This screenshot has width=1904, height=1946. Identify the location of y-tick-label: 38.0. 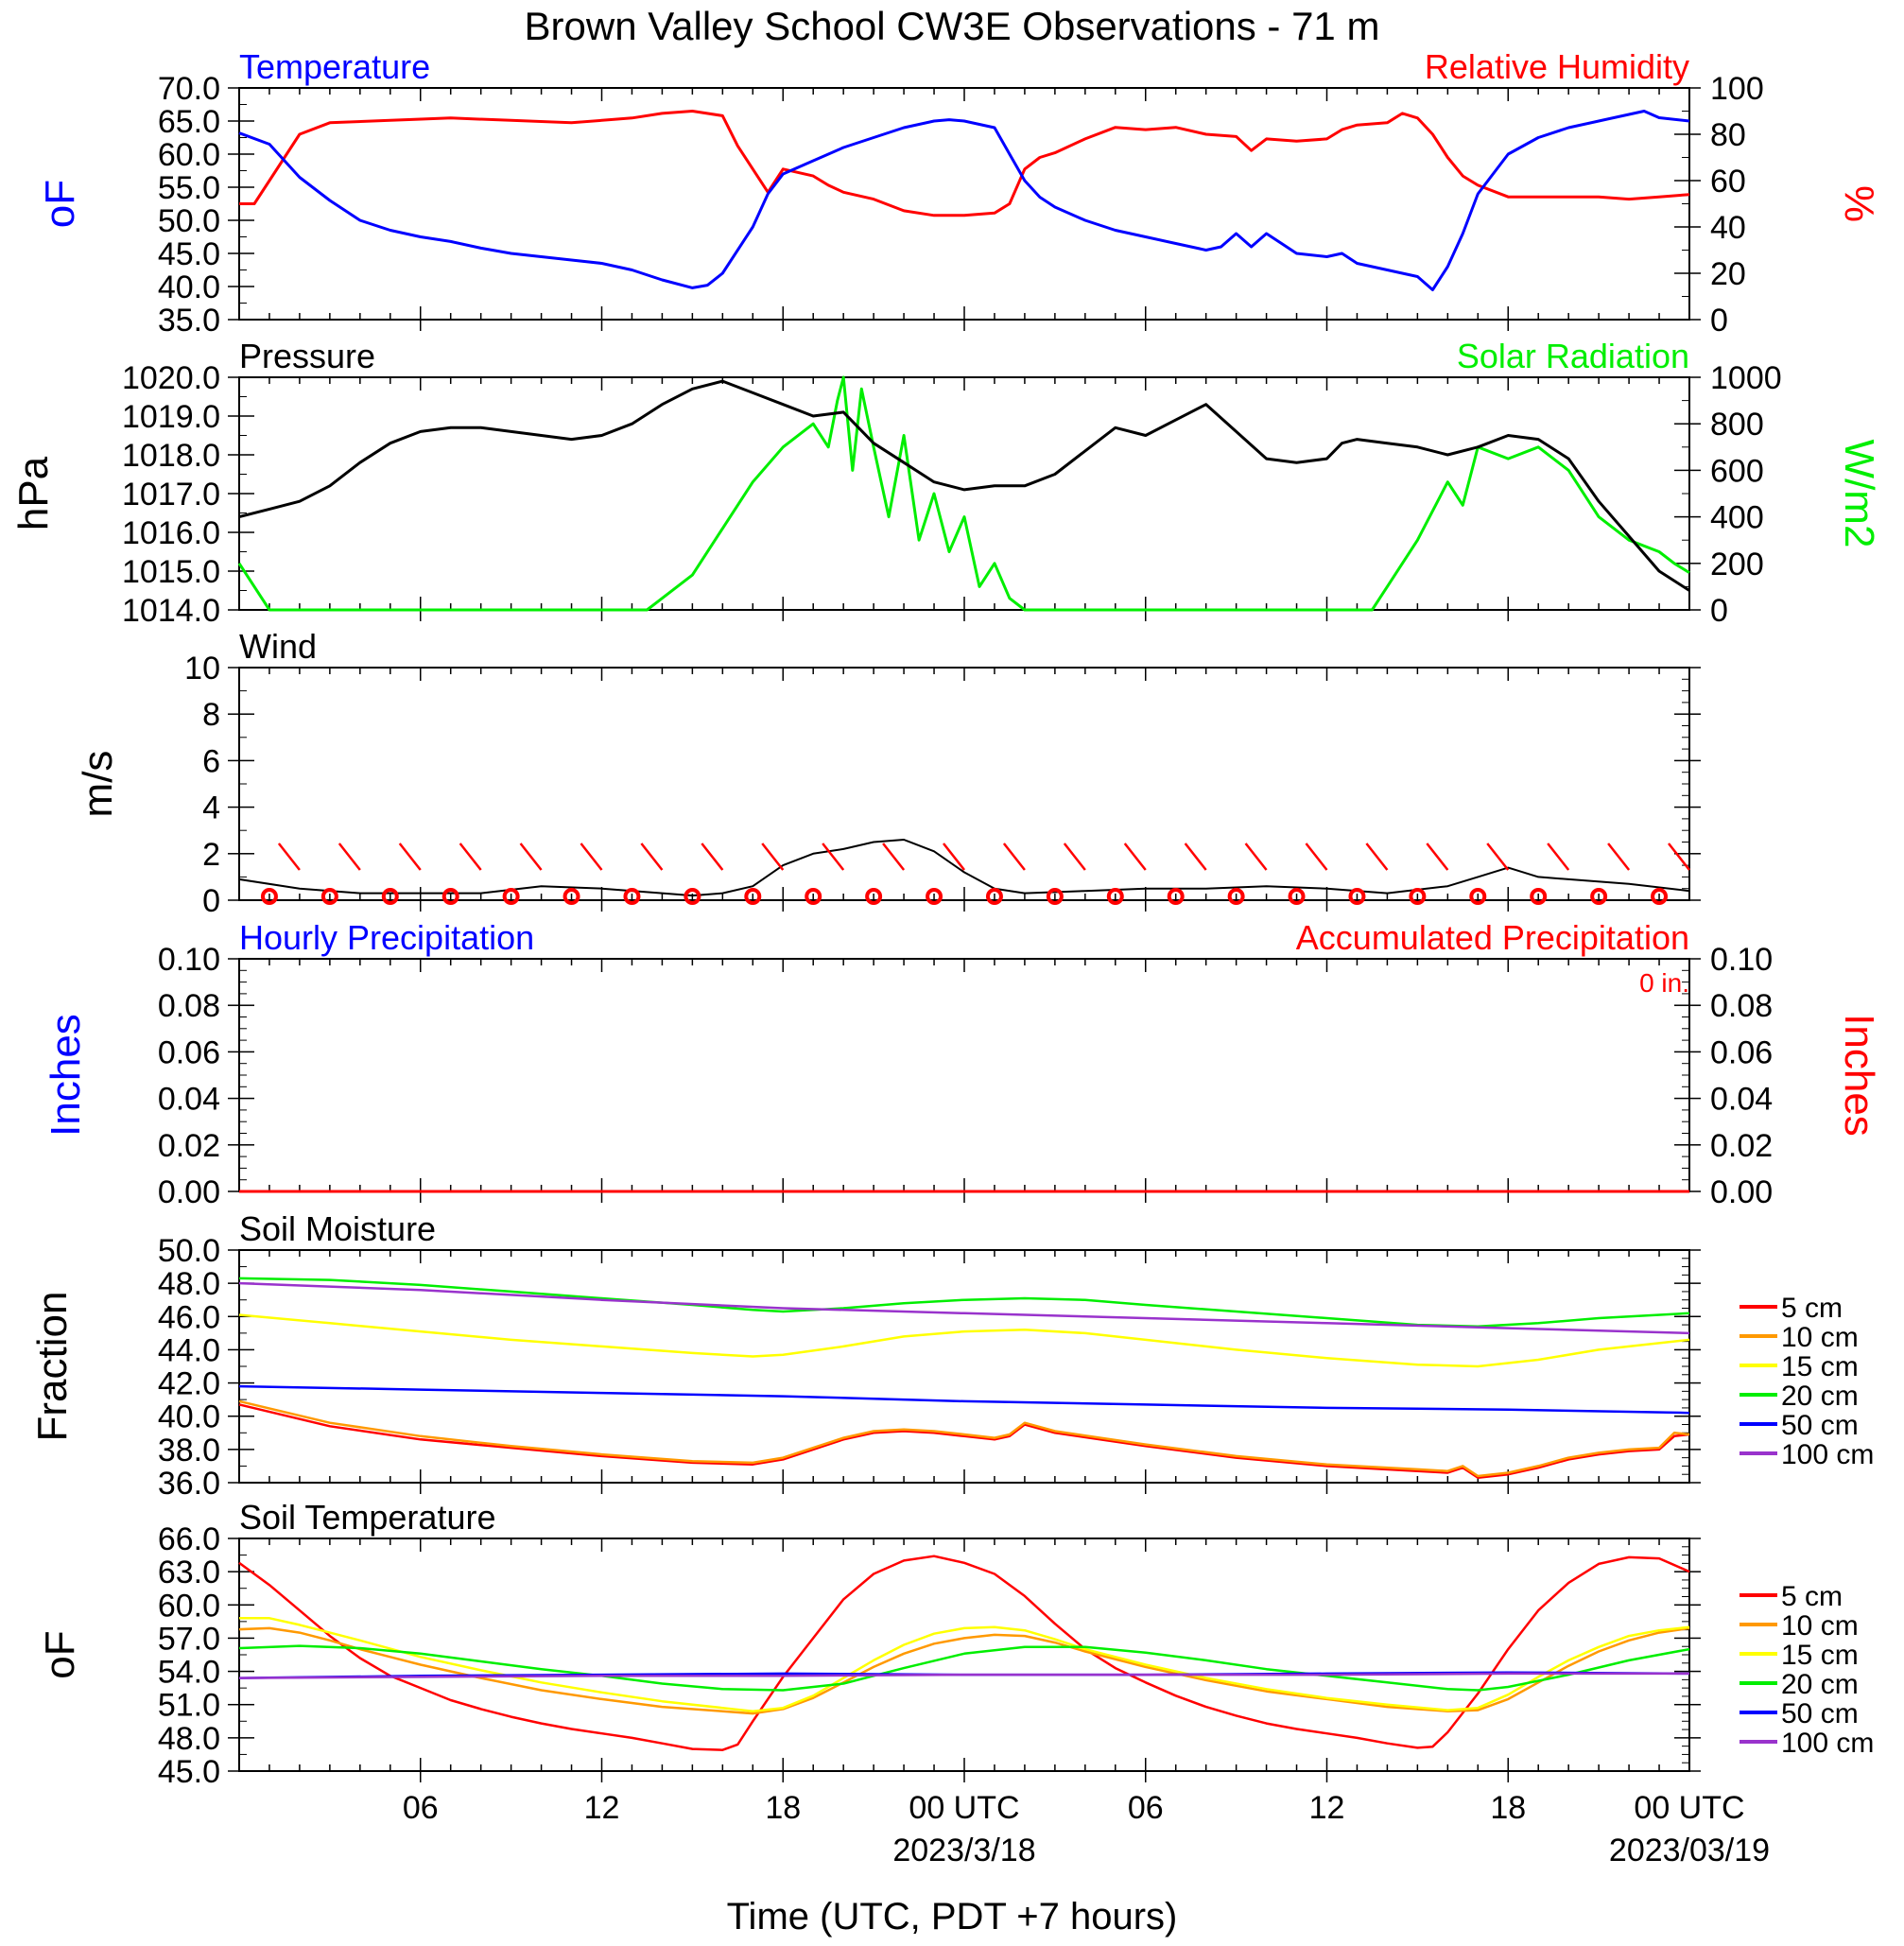
(189, 1450).